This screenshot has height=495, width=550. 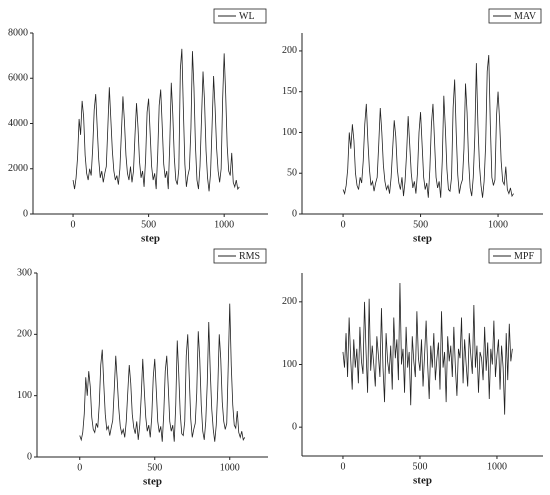 I want to click on y-tick-label: 150, so click(x=289, y=91).